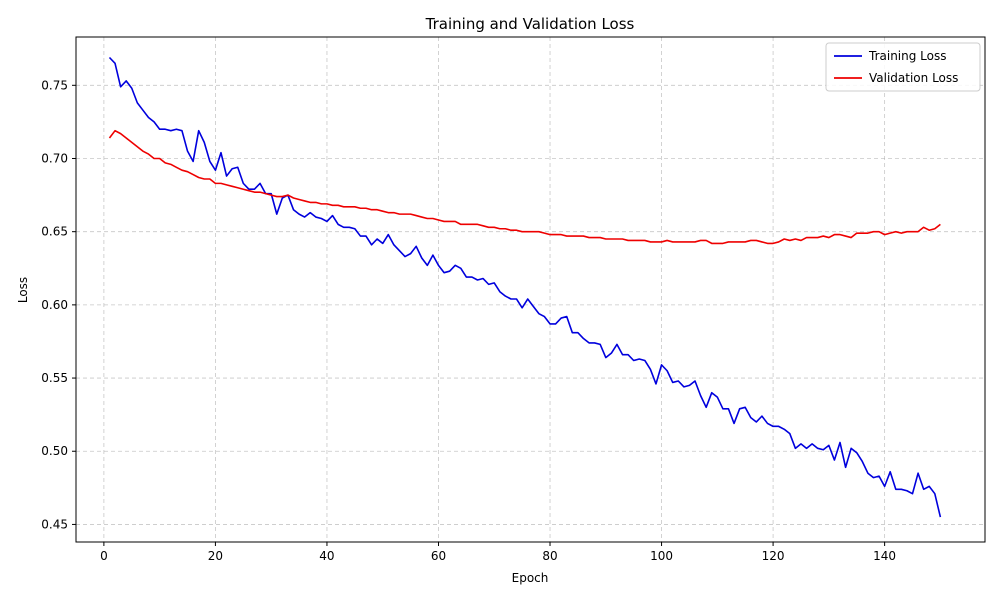 The image size is (1000, 600). Describe the element at coordinates (530, 24) in the screenshot. I see `chart-title: Training and Validation Loss` at that location.